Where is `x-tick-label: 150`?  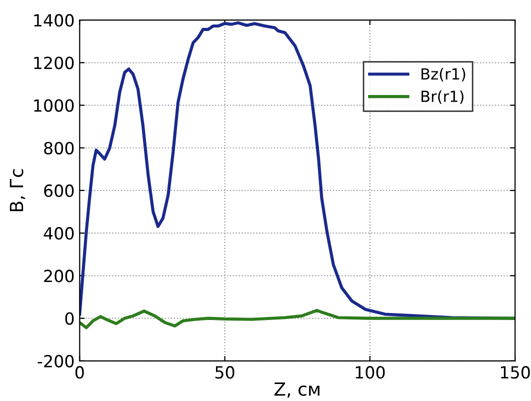 x-tick-label: 150 is located at coordinates (515, 372).